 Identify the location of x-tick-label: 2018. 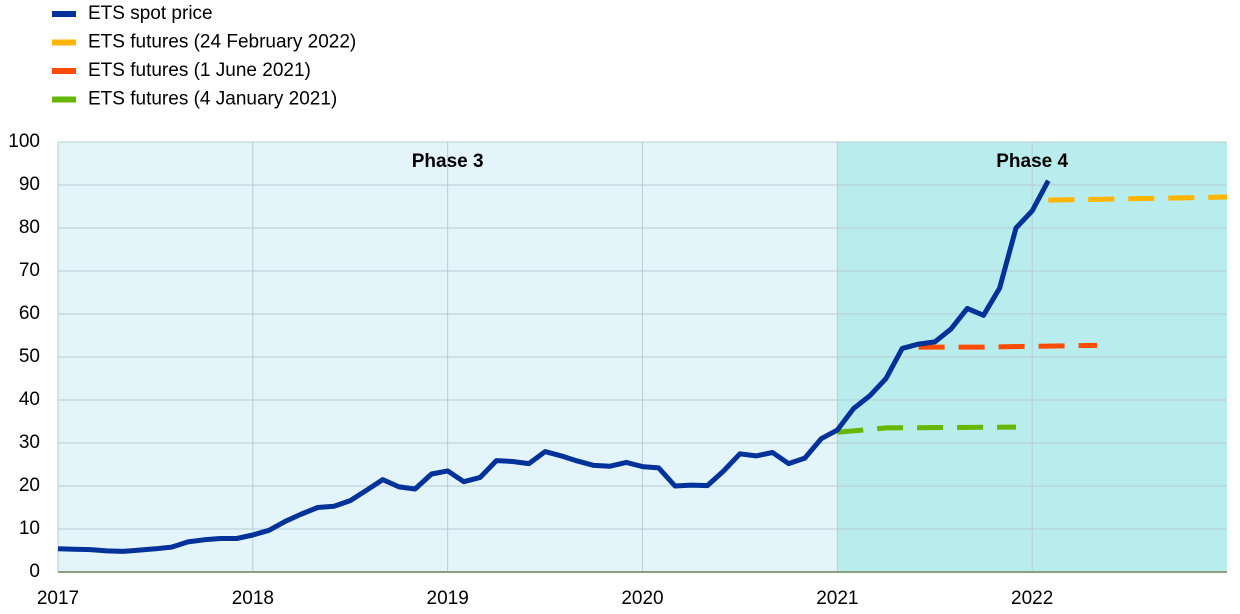
(253, 598).